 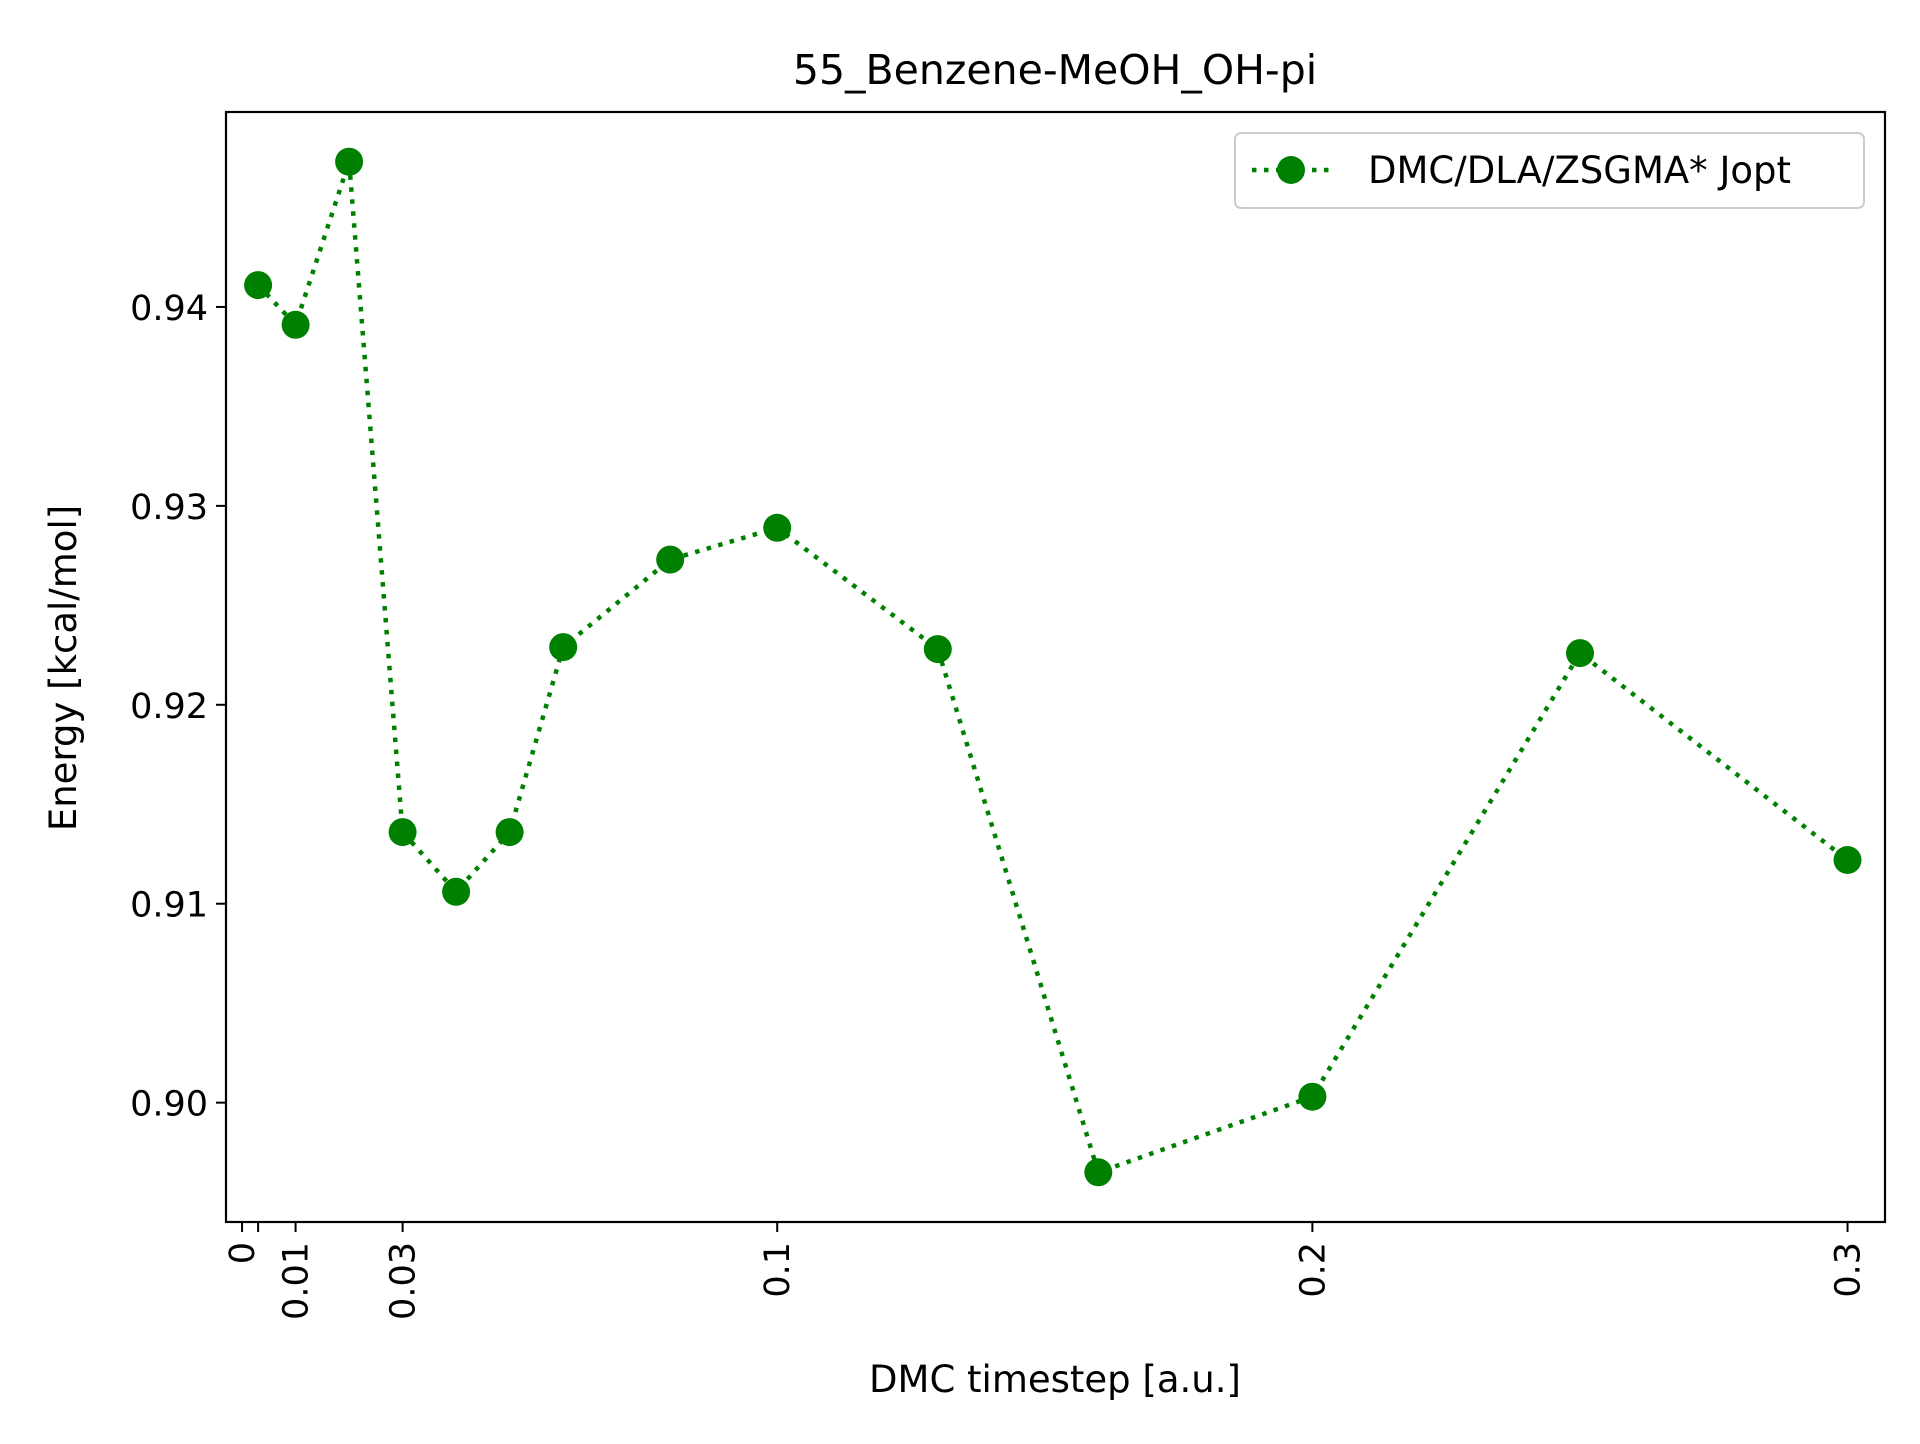 I want to click on x-tick-label: 0.03, so click(x=404, y=1281).